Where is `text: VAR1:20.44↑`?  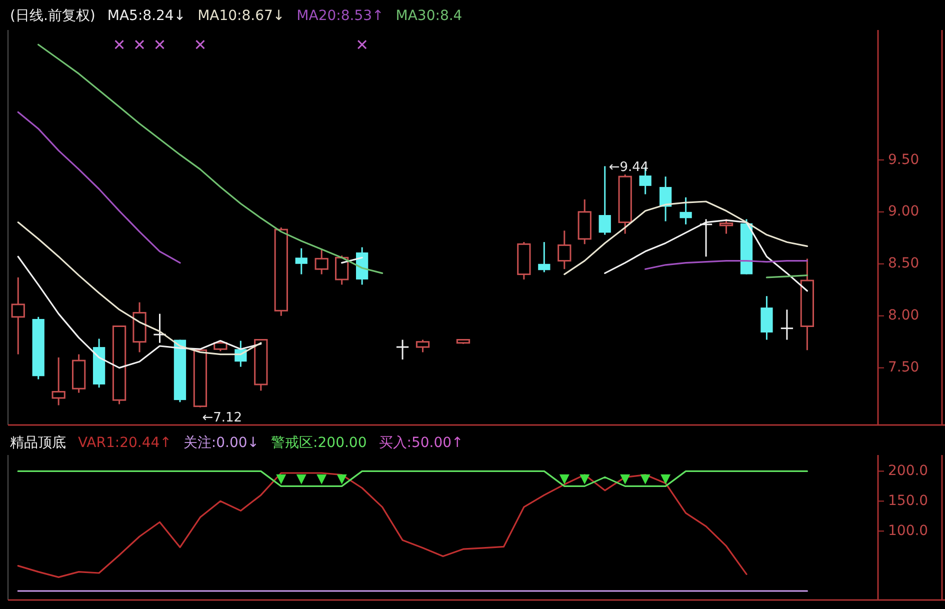
text: VAR1:20.44↑ is located at coordinates (125, 443).